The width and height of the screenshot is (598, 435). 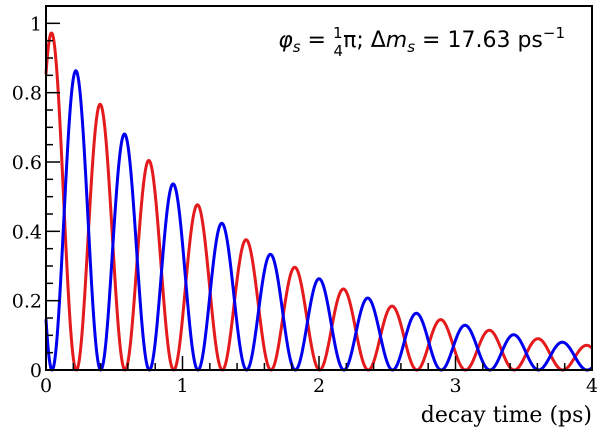 What do you see at coordinates (27, 302) in the screenshot?
I see `y-tick-label: 0.2` at bounding box center [27, 302].